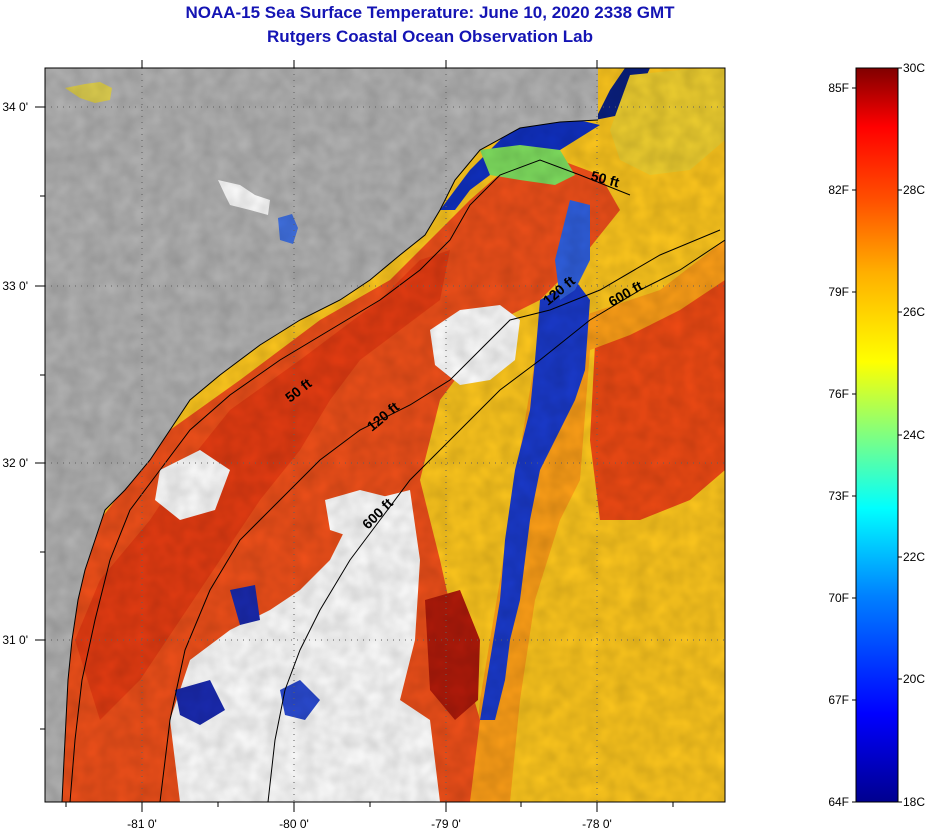  Describe the element at coordinates (838, 190) in the screenshot. I see `colorbar-f-label: 82F` at that location.